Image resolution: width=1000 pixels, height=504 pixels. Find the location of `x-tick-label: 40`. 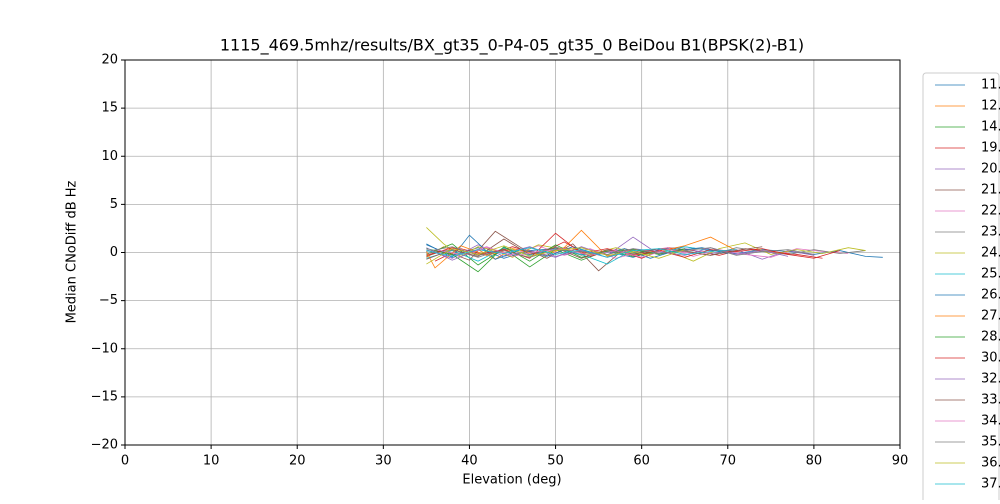

x-tick-label: 40 is located at coordinates (469, 461).